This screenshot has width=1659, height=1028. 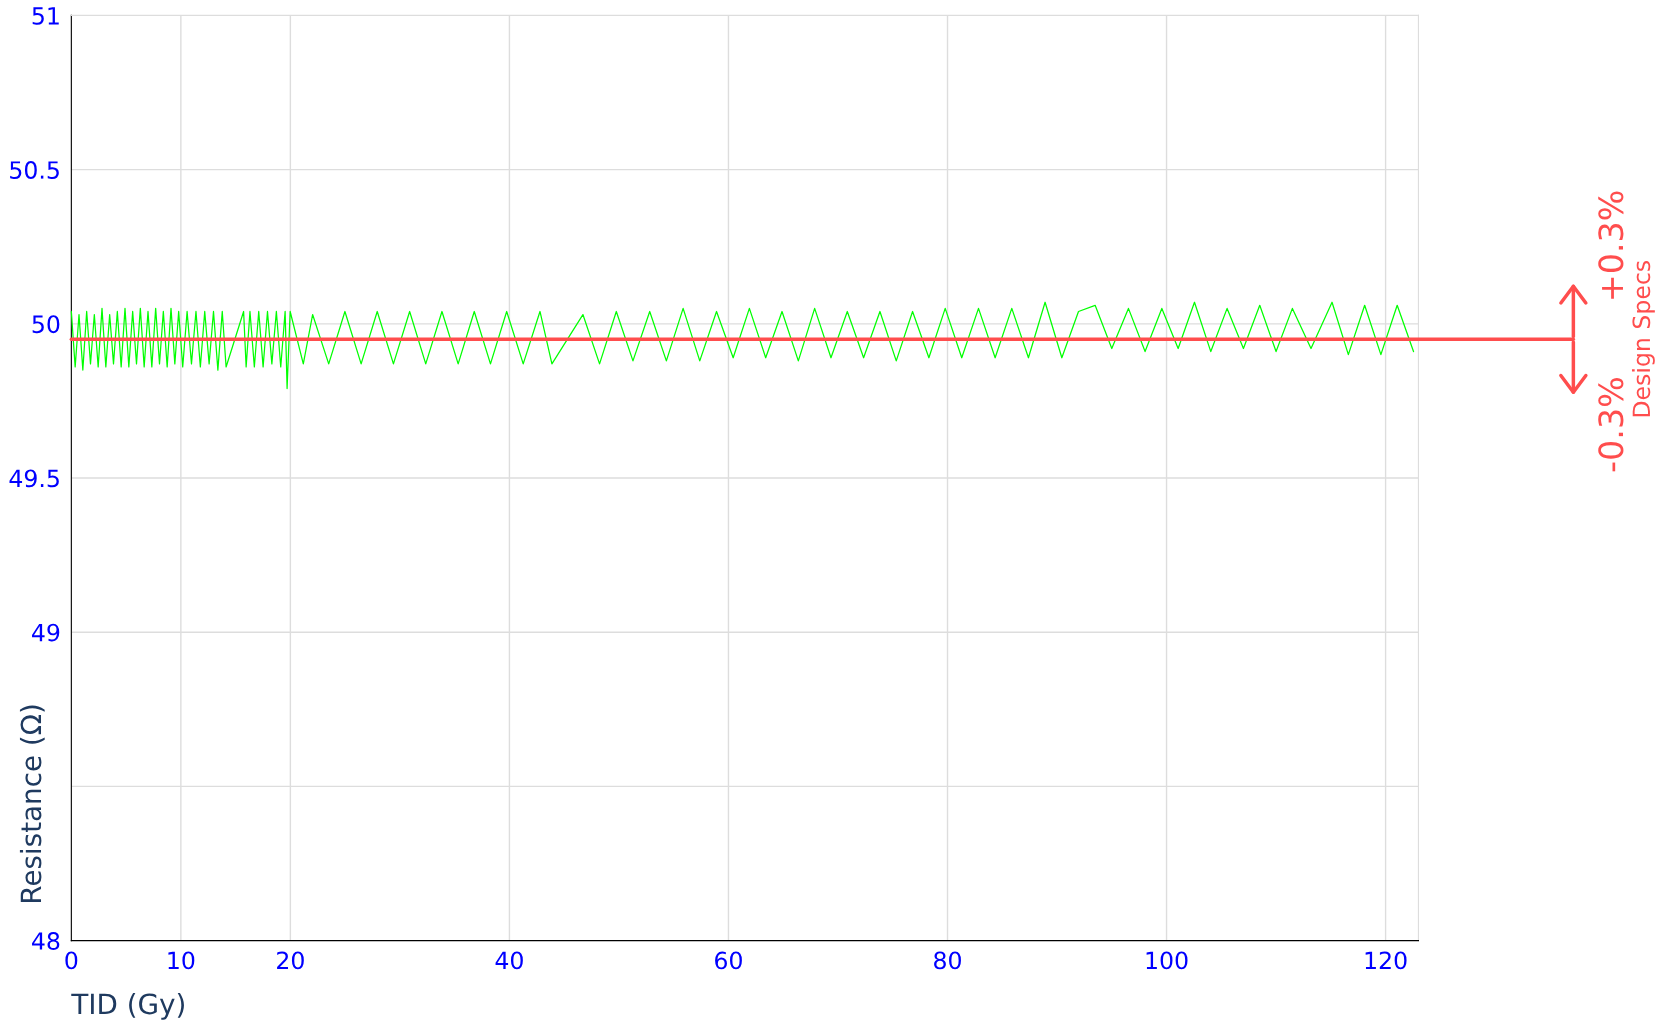 What do you see at coordinates (45, 16) in the screenshot?
I see `y-tick-label: 51` at bounding box center [45, 16].